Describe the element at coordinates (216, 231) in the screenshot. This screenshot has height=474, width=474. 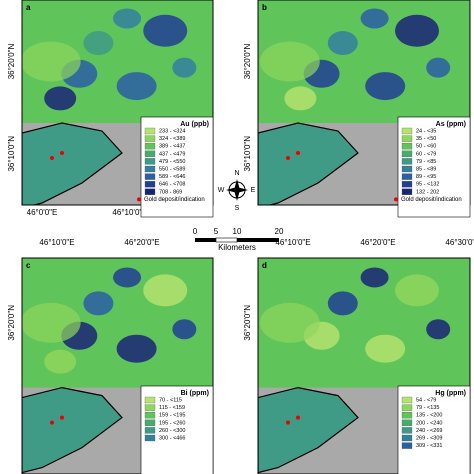
I see `scale-tick: 5` at that location.